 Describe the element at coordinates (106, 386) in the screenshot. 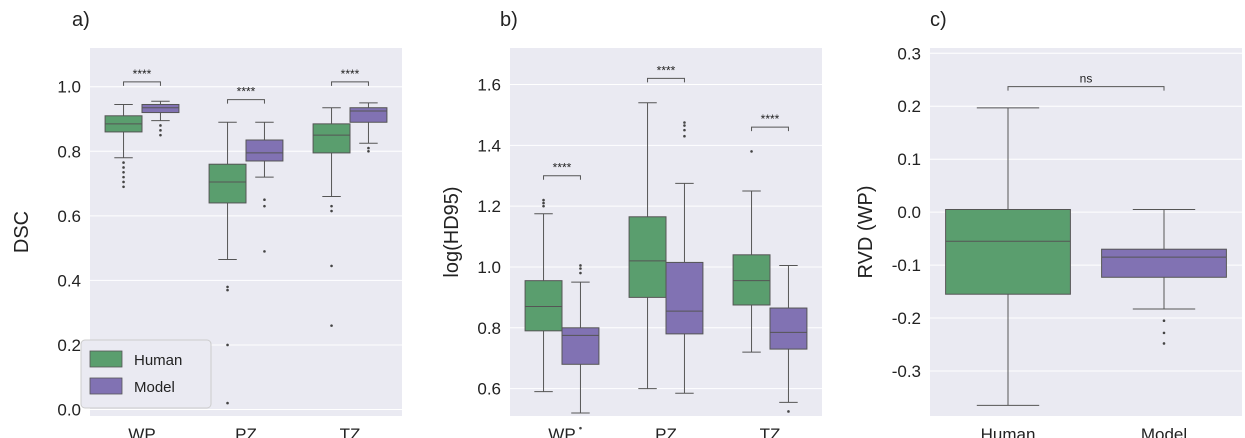

I see `legend-model-swatch` at that location.